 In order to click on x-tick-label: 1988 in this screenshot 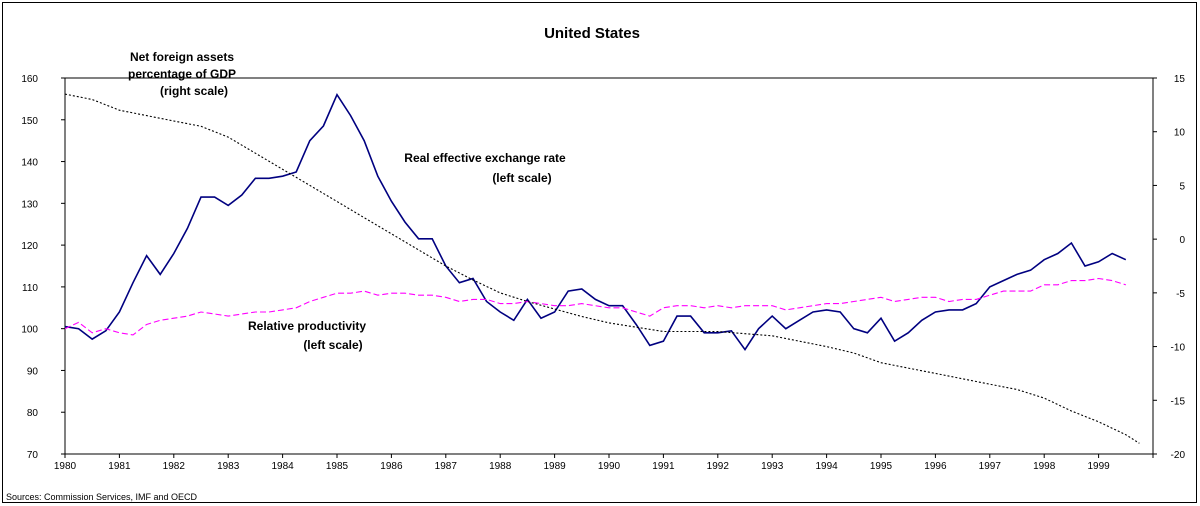, I will do `click(500, 466)`.